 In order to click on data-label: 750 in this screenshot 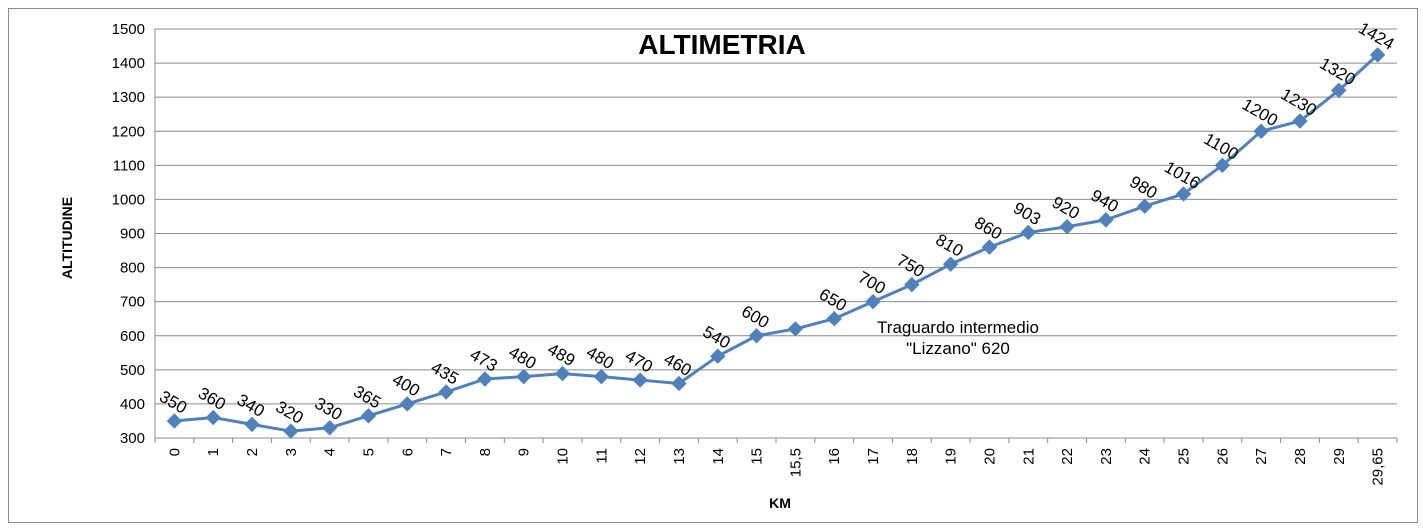, I will do `click(911, 266)`.